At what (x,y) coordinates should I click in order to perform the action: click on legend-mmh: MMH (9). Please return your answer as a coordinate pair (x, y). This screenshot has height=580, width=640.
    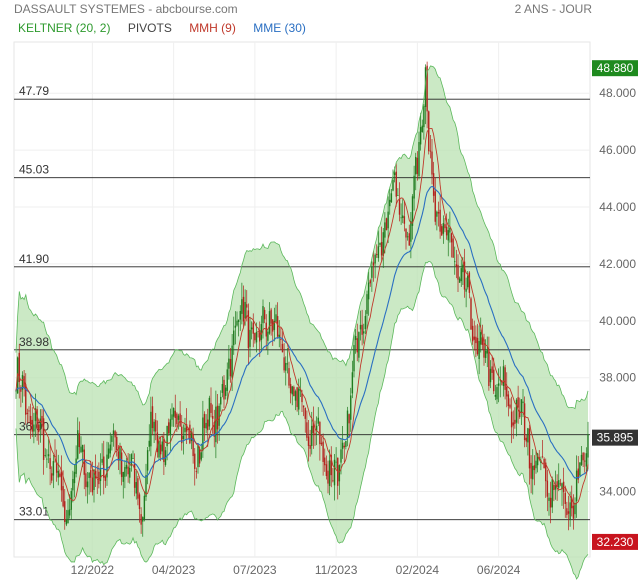
    Looking at the image, I should click on (212, 28).